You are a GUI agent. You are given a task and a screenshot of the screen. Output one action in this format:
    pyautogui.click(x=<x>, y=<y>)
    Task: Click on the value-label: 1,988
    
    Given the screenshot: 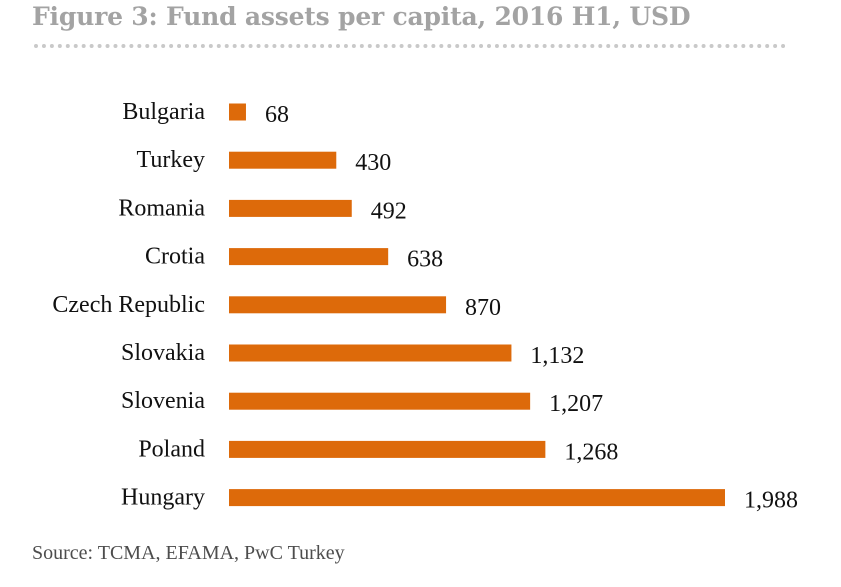 What is the action you would take?
    pyautogui.click(x=771, y=501)
    